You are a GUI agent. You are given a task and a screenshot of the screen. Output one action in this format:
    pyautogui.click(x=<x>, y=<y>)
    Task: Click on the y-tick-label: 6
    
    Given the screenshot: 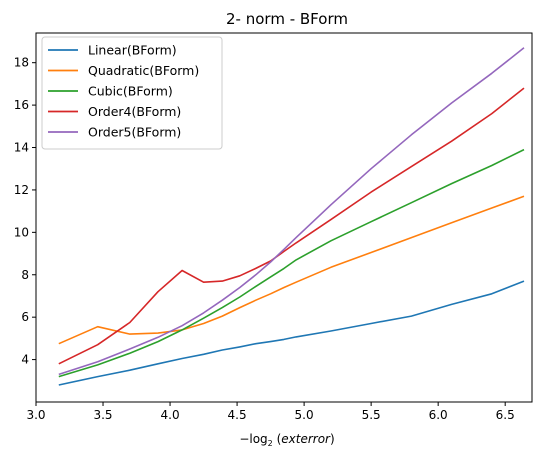 What is the action you would take?
    pyautogui.click(x=25, y=317)
    